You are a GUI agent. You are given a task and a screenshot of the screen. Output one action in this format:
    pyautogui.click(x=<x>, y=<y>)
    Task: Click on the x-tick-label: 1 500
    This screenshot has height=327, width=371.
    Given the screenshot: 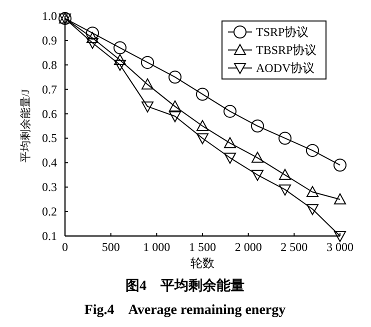 What is the action you would take?
    pyautogui.click(x=202, y=247)
    